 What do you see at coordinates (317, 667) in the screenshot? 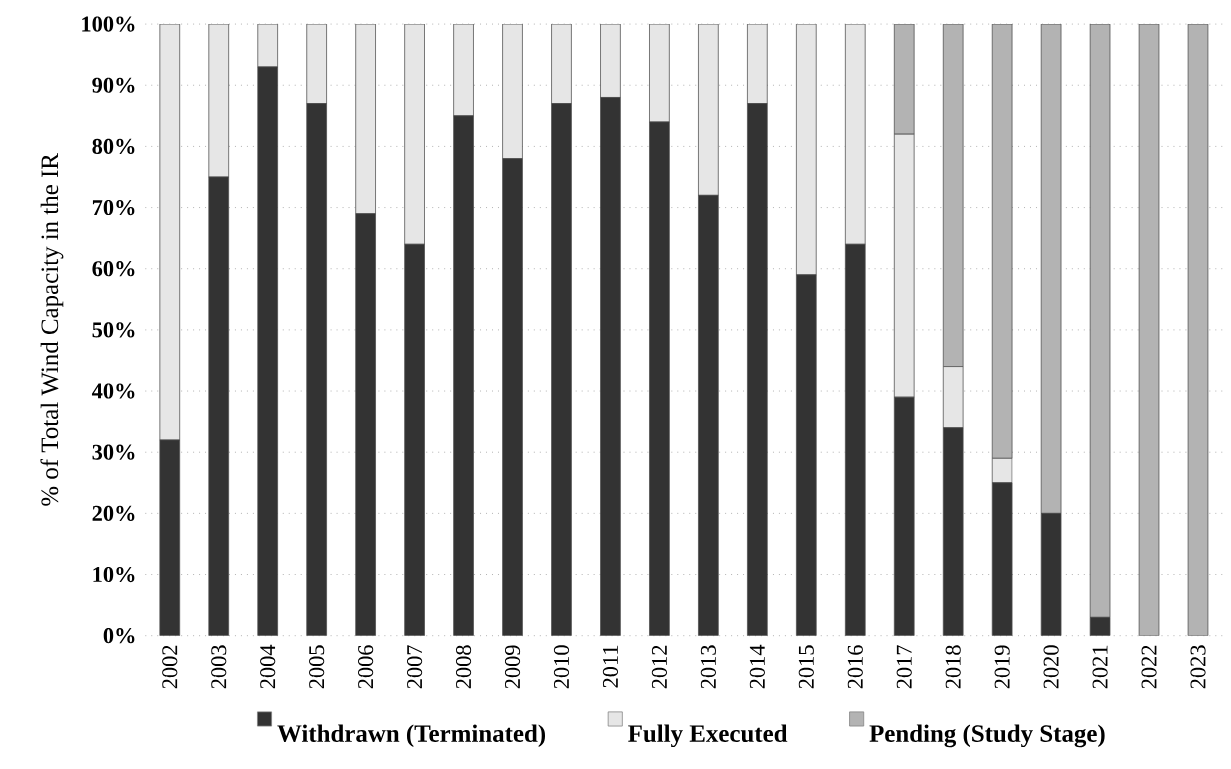
I see `x-tick-label: 2005` at bounding box center [317, 667].